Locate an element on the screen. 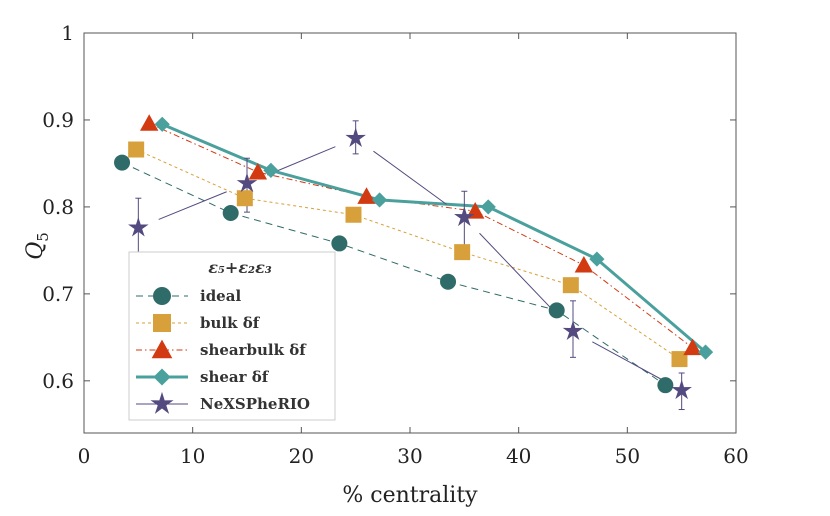 The width and height of the screenshot is (830, 516). x-tick-label: 60 is located at coordinates (735, 456).